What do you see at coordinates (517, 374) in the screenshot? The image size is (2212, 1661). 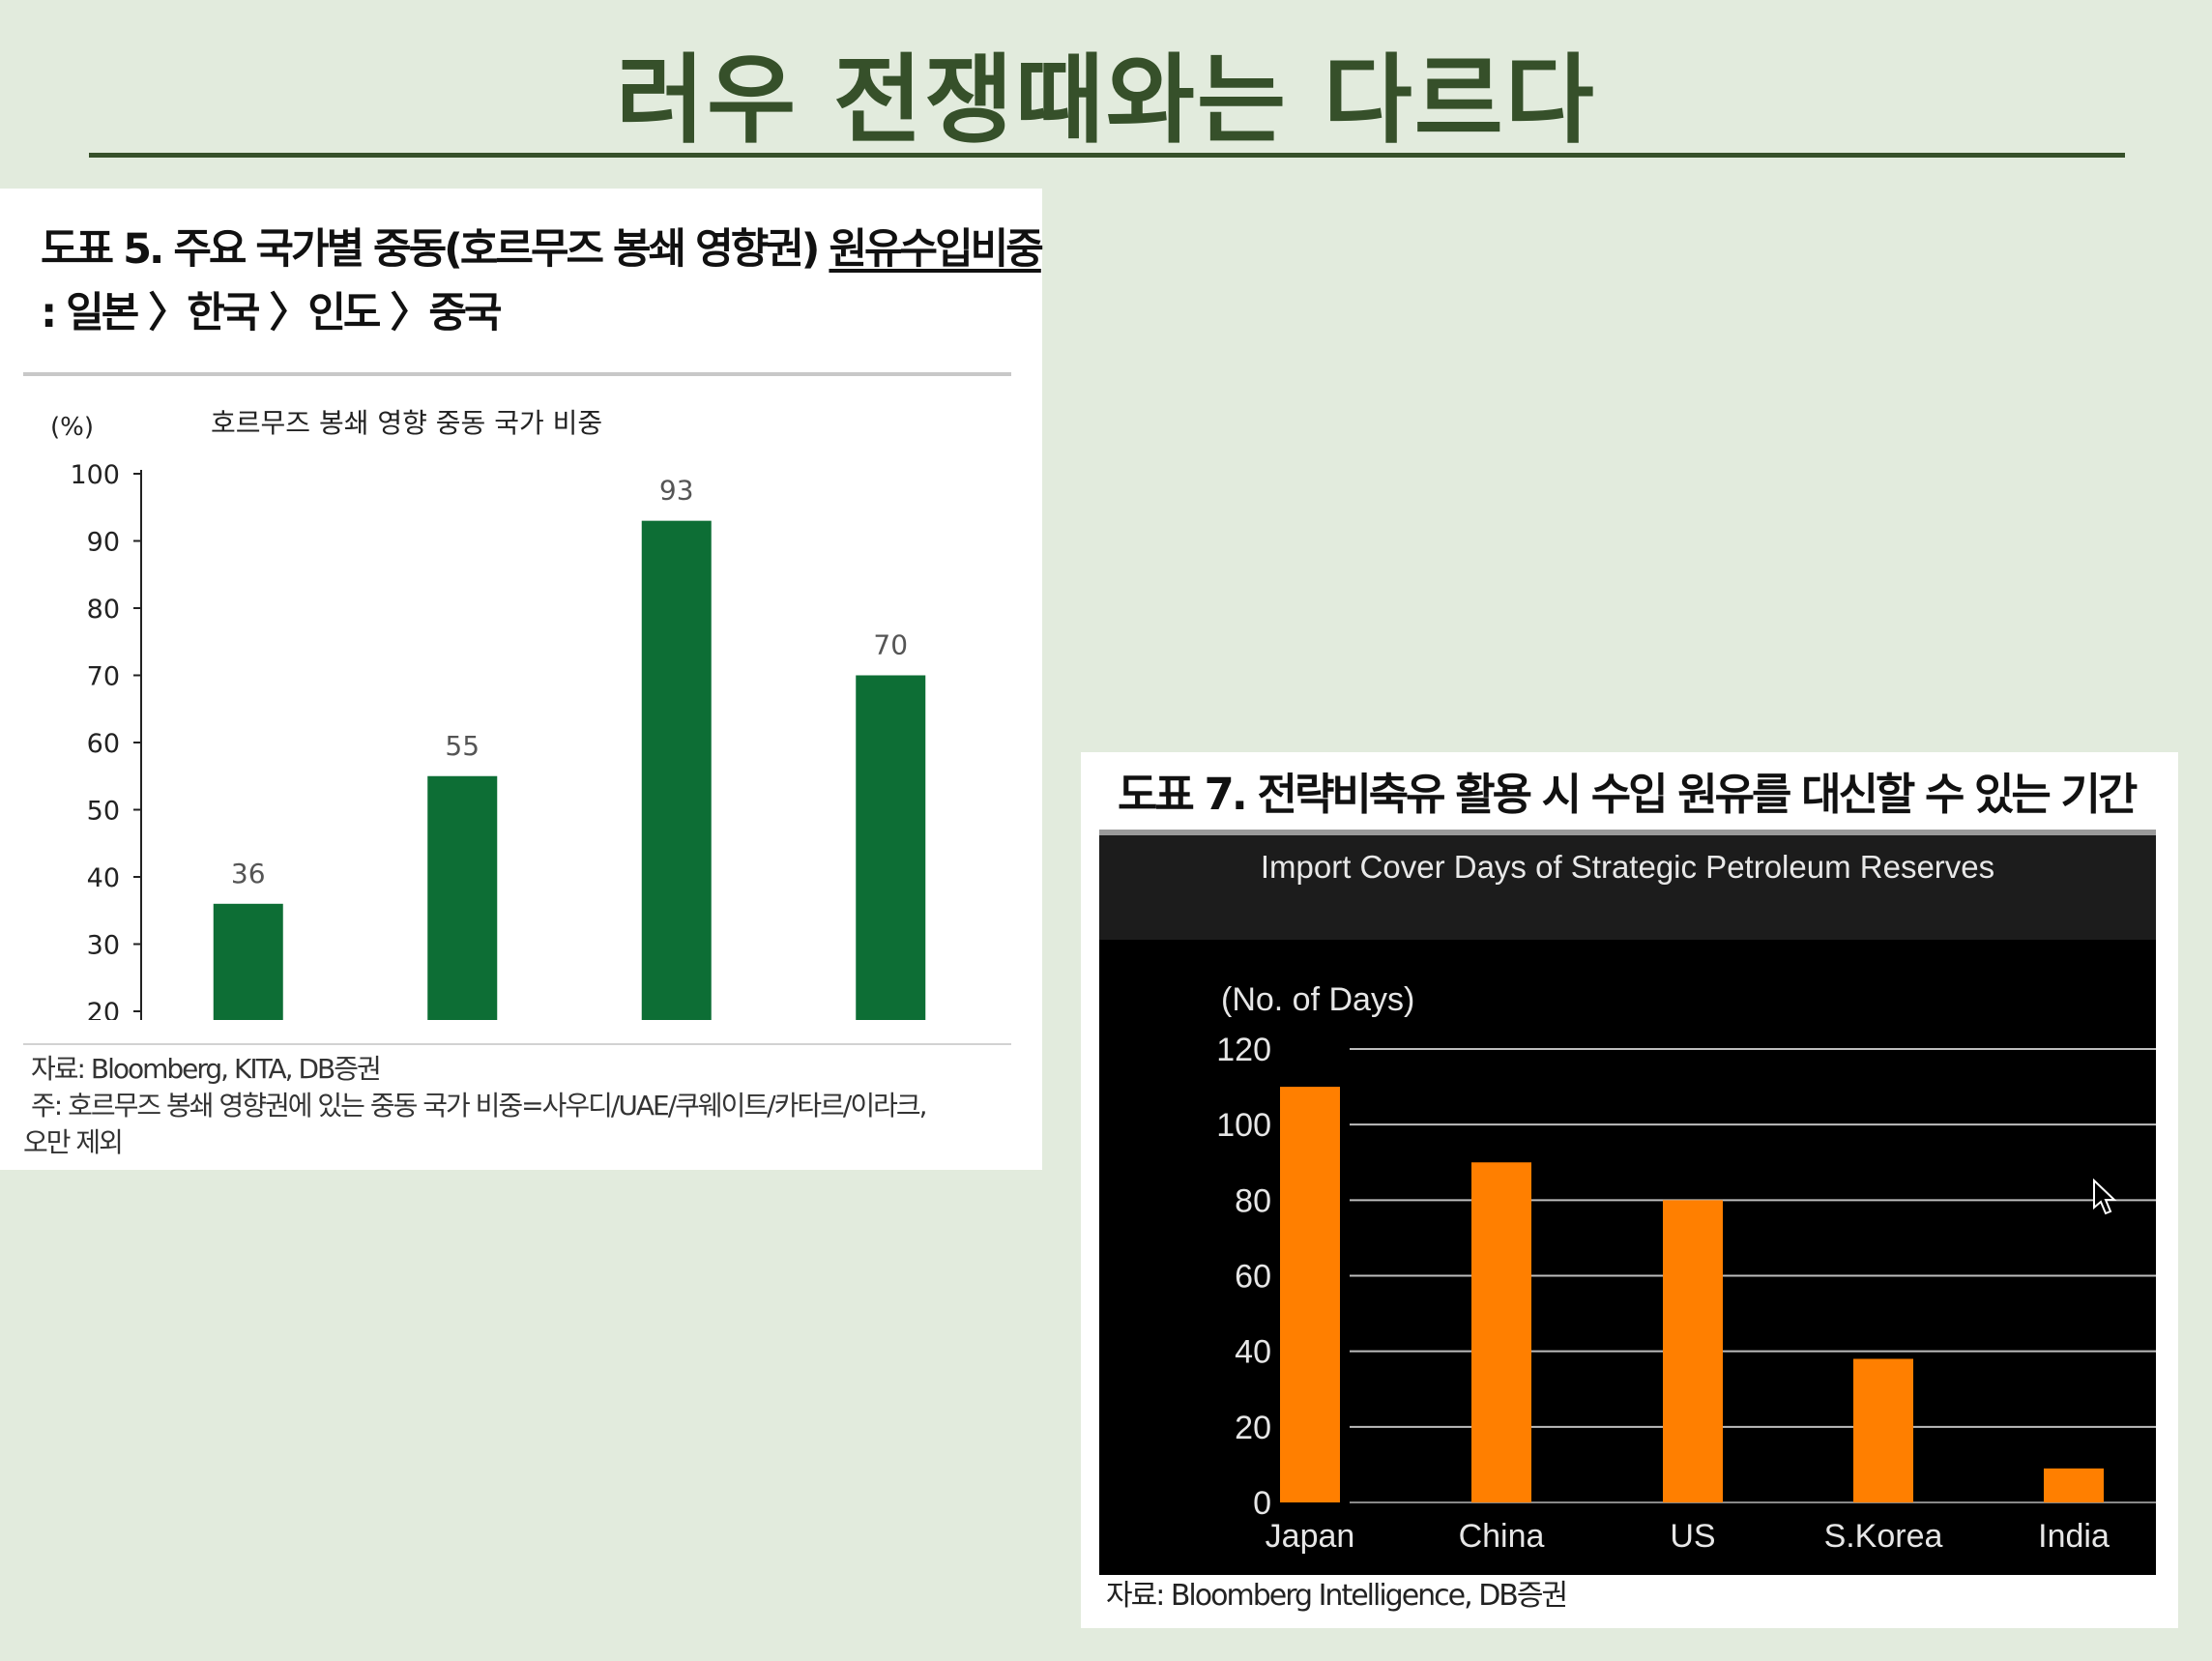 I see `figure-5-title-divider` at bounding box center [517, 374].